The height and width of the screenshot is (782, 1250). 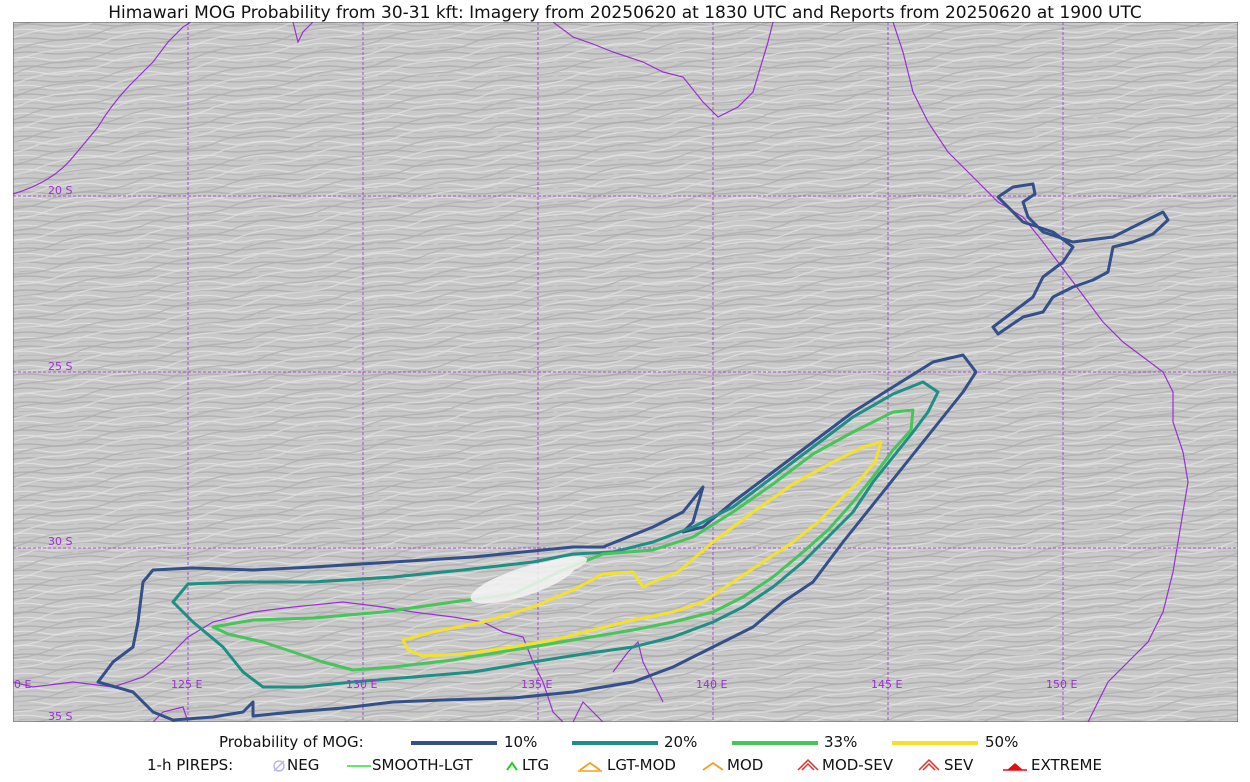 What do you see at coordinates (808, 764) in the screenshot?
I see `mod-sev-icon` at bounding box center [808, 764].